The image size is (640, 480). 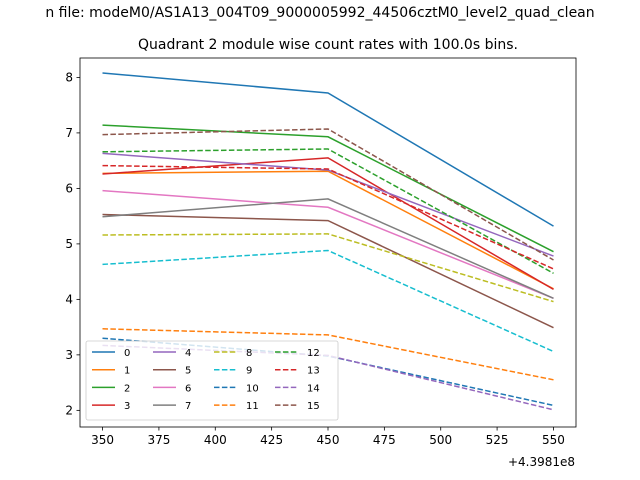 What do you see at coordinates (69, 77) in the screenshot?
I see `y-tick-label: 8` at bounding box center [69, 77].